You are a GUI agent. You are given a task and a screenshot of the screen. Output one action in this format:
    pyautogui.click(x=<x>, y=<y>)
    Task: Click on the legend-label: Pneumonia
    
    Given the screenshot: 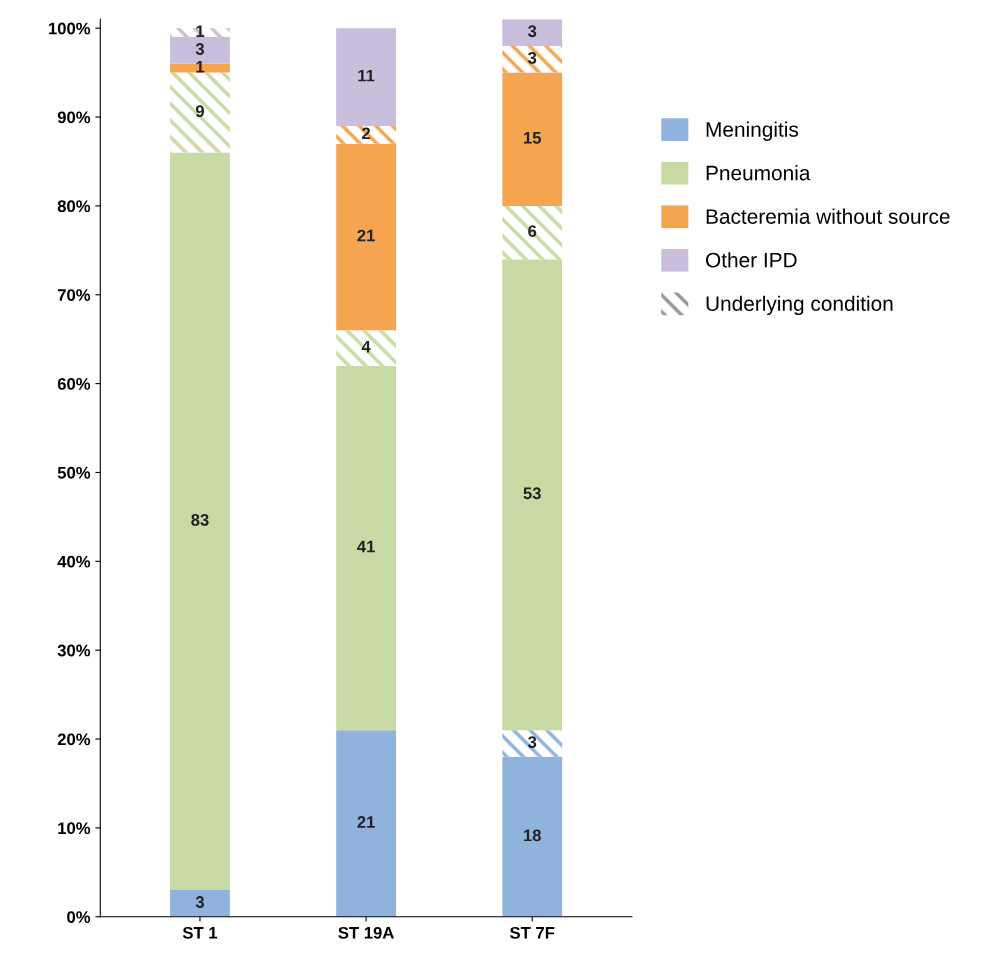 What is the action you would take?
    pyautogui.click(x=758, y=173)
    